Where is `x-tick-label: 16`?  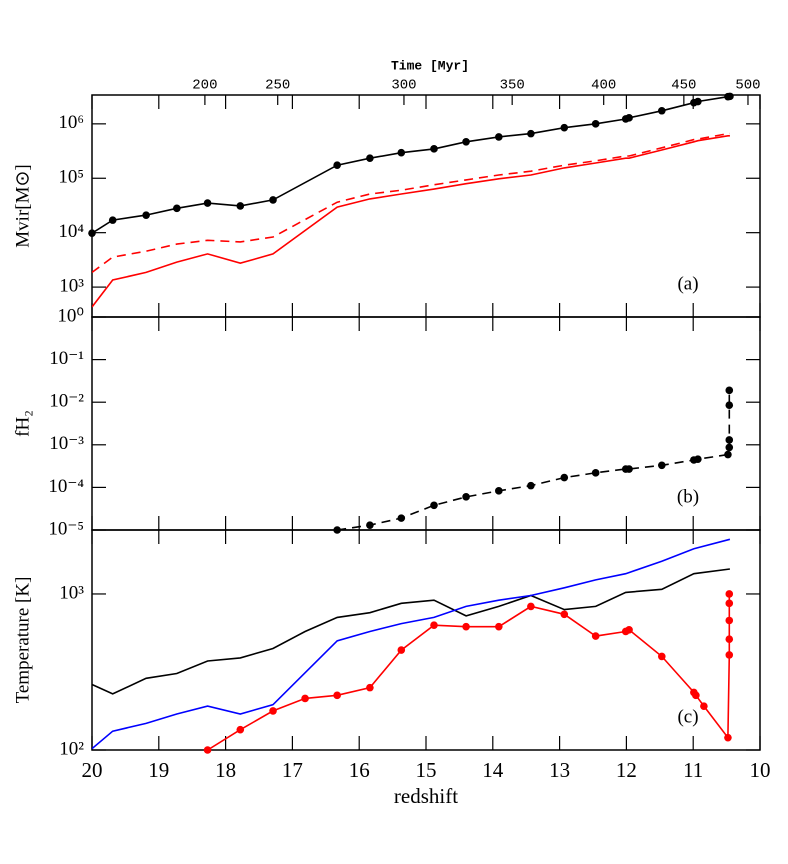 x-tick-label: 16 is located at coordinates (359, 770).